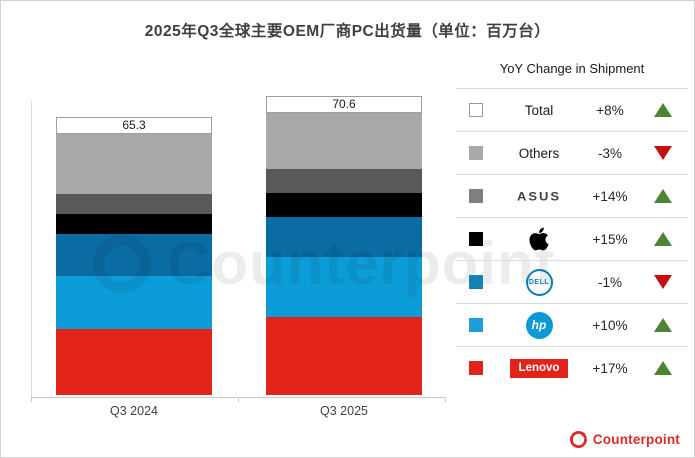  I want to click on counterpoint-logo: Counterpoint, so click(624, 439).